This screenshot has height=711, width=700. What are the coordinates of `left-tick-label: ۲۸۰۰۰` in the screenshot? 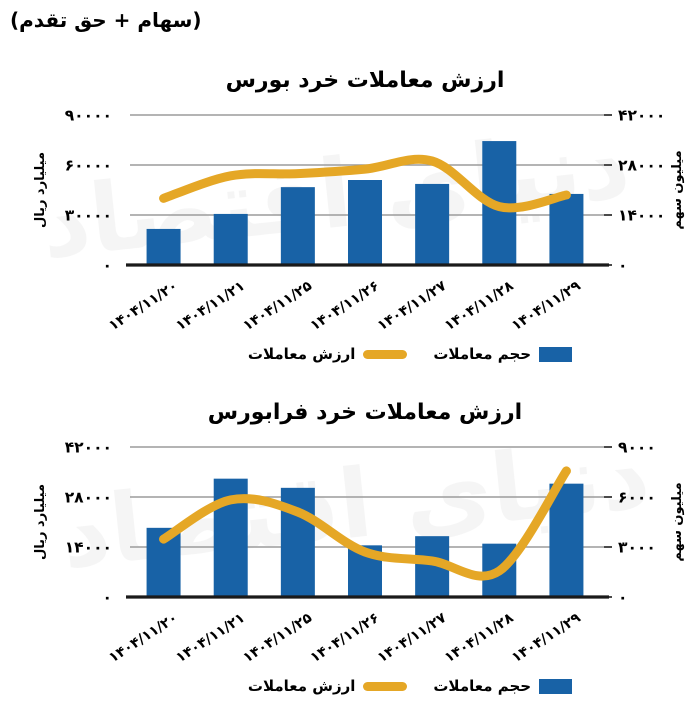 It's located at (88, 498).